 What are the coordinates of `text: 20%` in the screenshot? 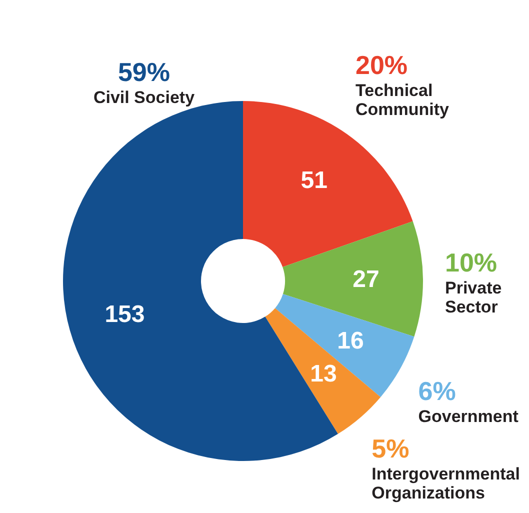 It's located at (382, 65).